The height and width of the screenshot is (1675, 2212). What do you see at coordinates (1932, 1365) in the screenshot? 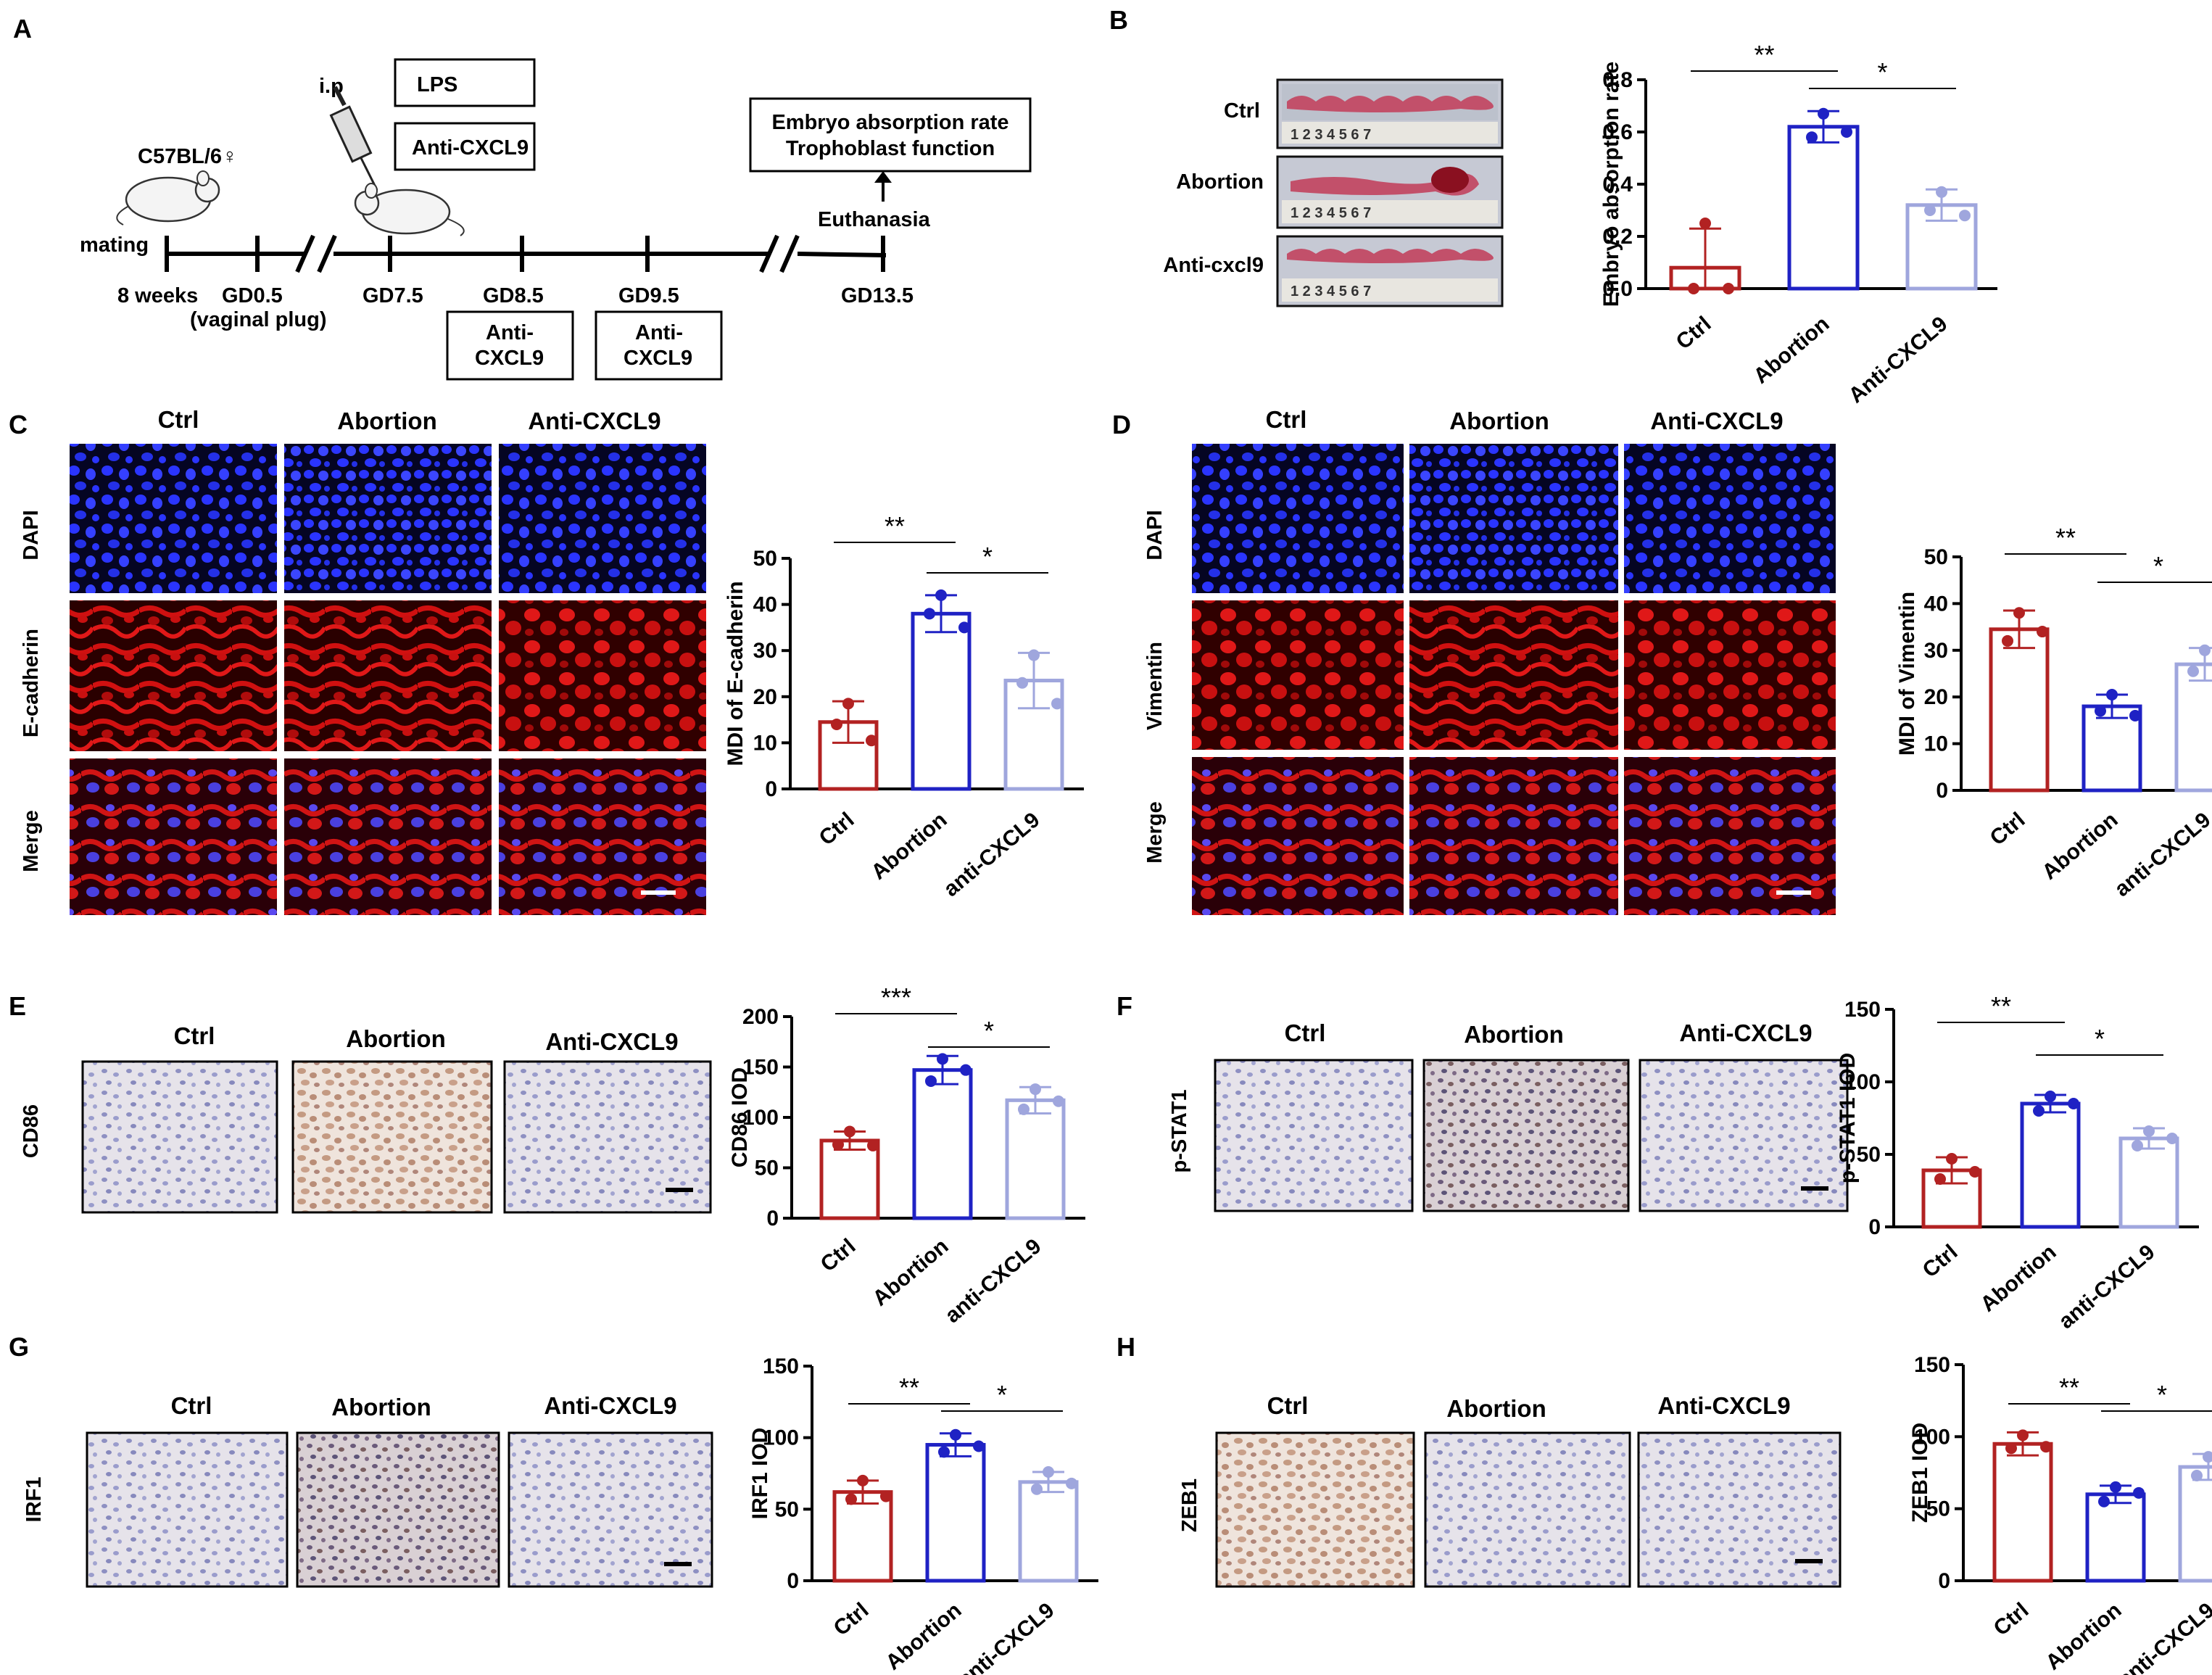
I see `y-tick-label: 150` at bounding box center [1932, 1365].